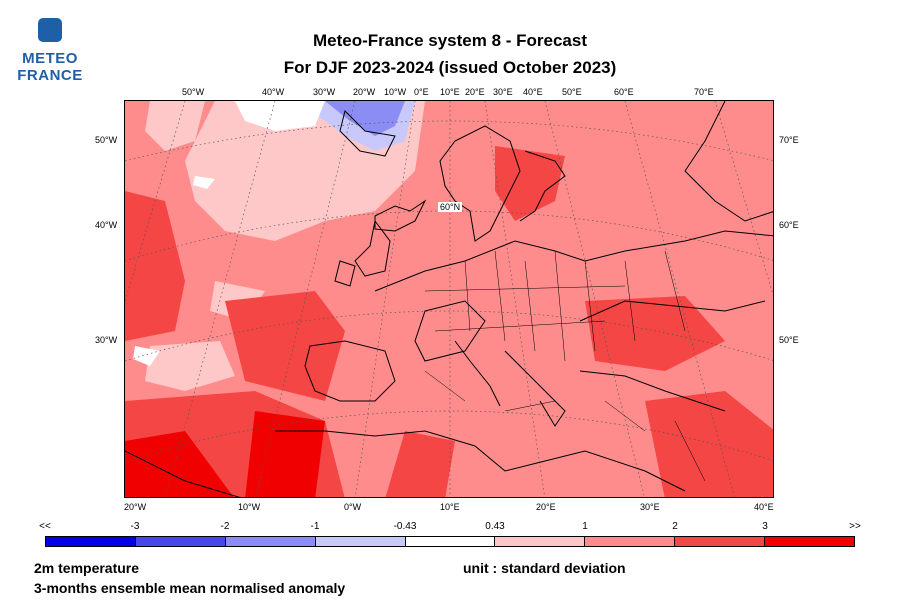  What do you see at coordinates (193, 92) in the screenshot?
I see `top-label: 50°W` at bounding box center [193, 92].